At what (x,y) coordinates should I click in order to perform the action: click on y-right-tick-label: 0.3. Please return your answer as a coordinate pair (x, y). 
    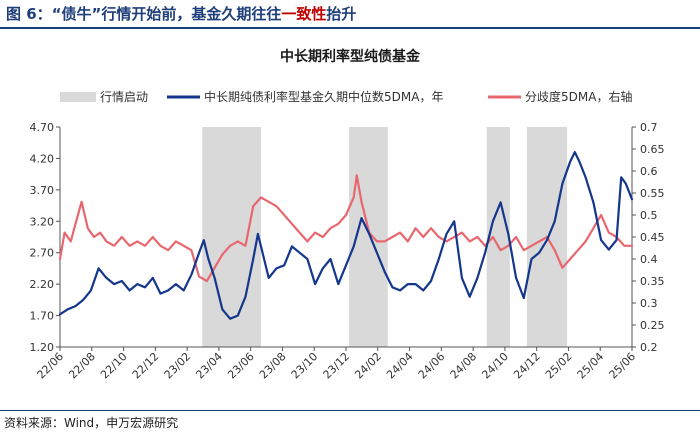
    Looking at the image, I should click on (649, 303).